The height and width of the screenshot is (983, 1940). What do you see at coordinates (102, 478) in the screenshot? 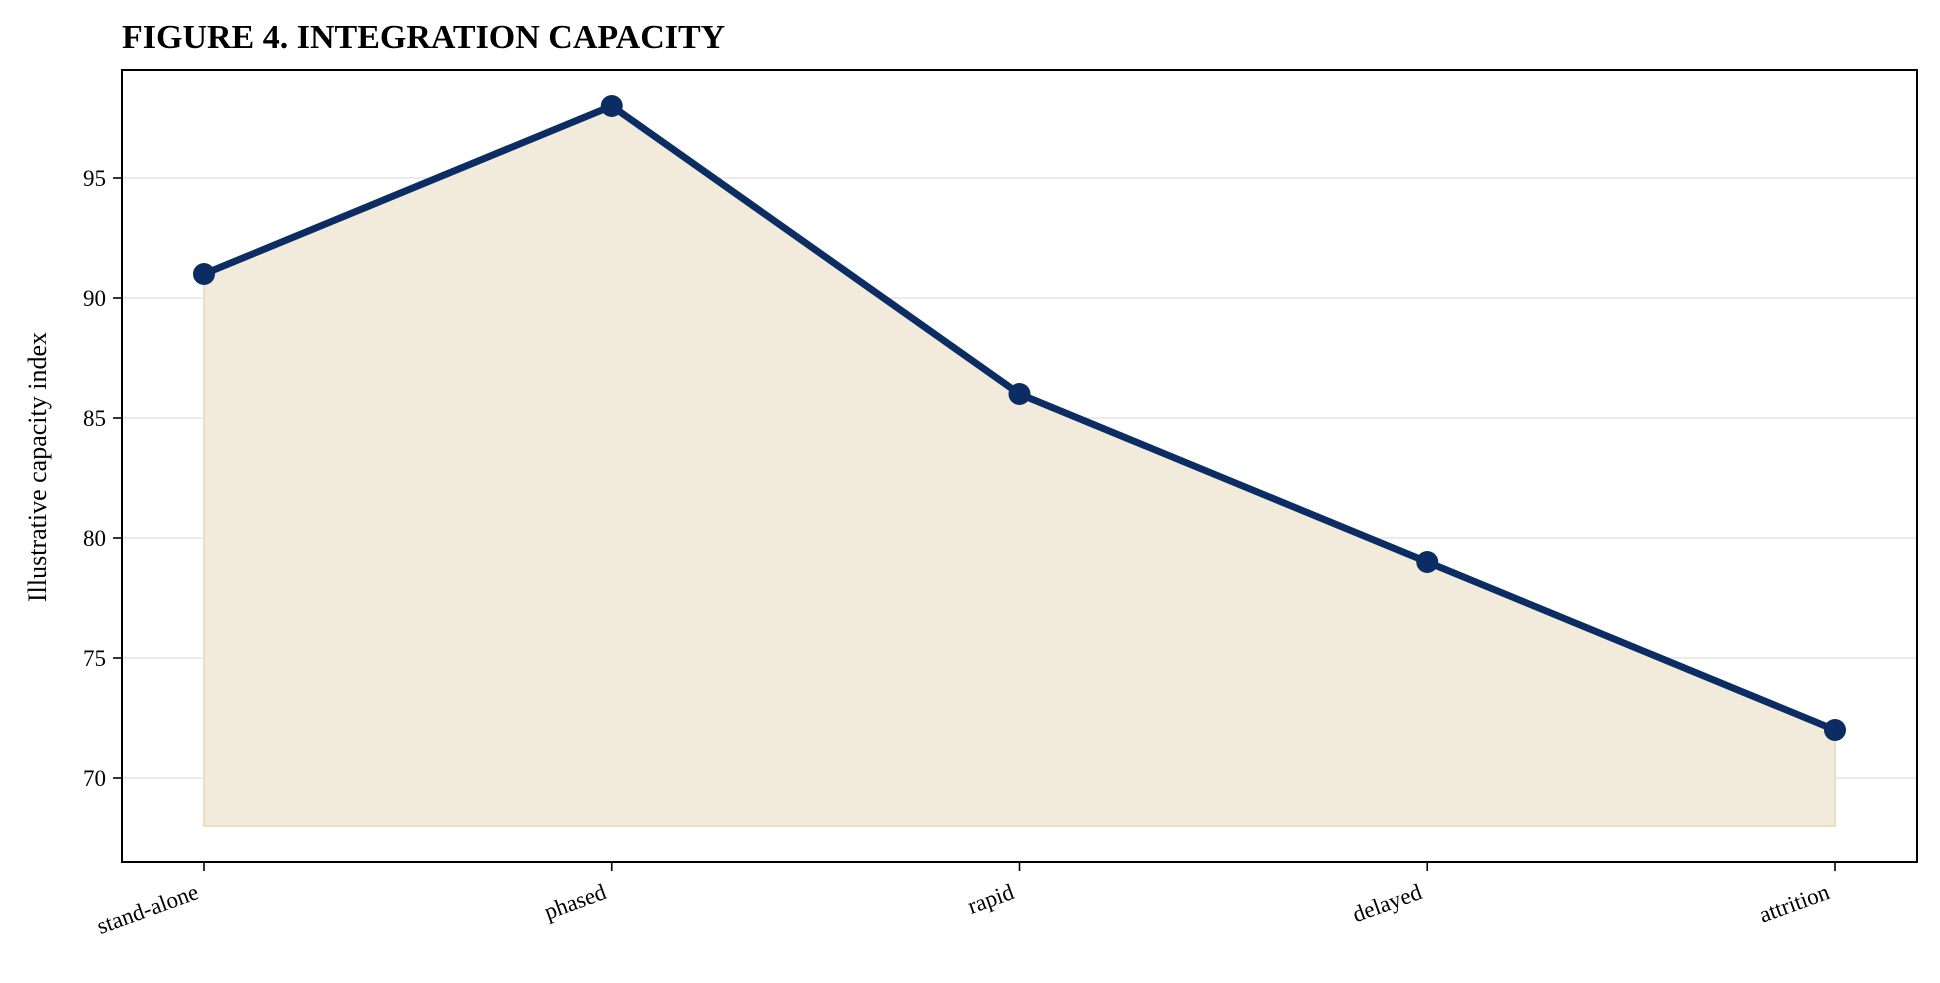
I see `y-axis-ticks: 70 75 80 85 90 95` at bounding box center [102, 478].